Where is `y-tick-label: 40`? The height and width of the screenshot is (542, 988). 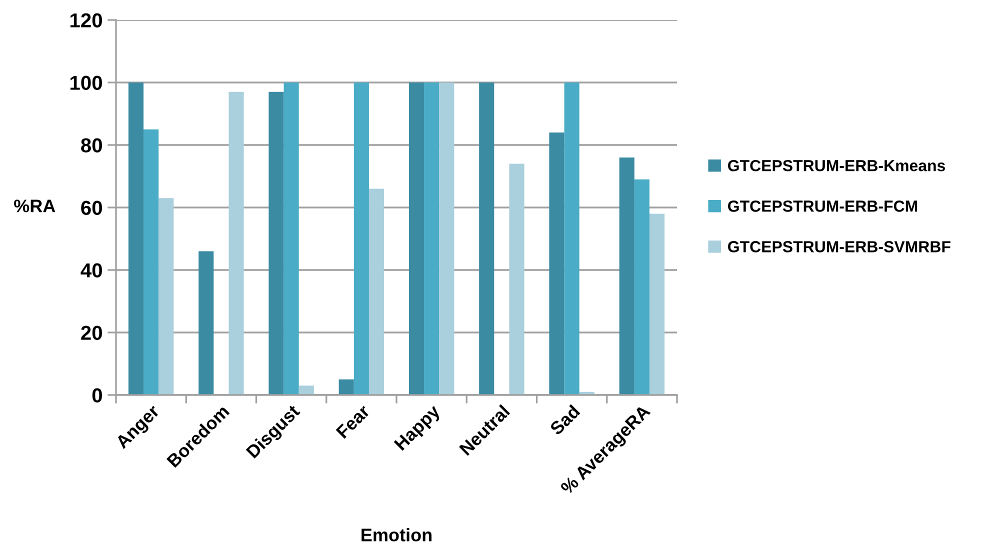
y-tick-label: 40 is located at coordinates (91, 270).